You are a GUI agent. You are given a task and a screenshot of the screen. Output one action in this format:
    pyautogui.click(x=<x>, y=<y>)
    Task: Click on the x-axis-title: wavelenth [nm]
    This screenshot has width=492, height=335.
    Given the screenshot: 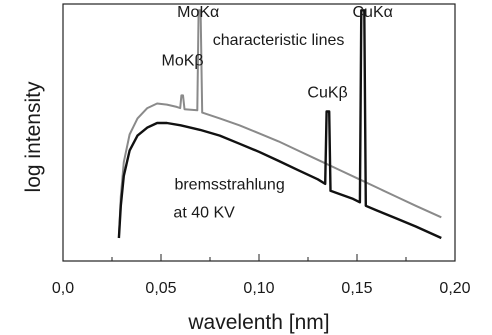 What is the action you would take?
    pyautogui.click(x=258, y=322)
    